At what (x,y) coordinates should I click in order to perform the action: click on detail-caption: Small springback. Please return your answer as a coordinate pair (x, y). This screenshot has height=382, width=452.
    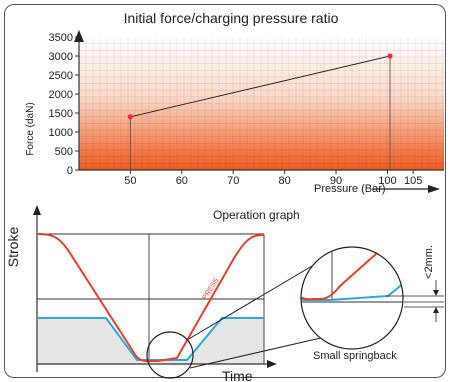
    Looking at the image, I should click on (355, 356).